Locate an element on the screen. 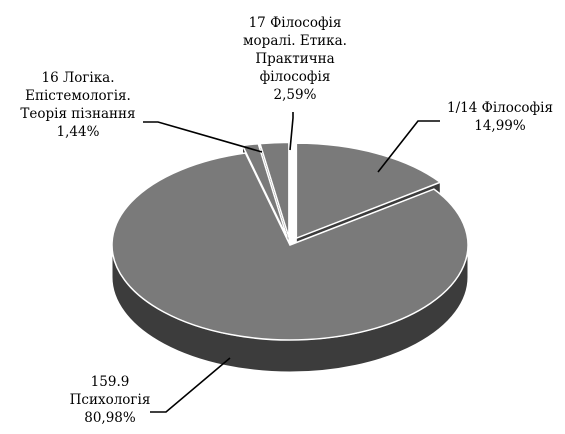 Image resolution: width=565 pixels, height=434 pixels. slice-label-1-line-0: 159.9 is located at coordinates (110, 382).